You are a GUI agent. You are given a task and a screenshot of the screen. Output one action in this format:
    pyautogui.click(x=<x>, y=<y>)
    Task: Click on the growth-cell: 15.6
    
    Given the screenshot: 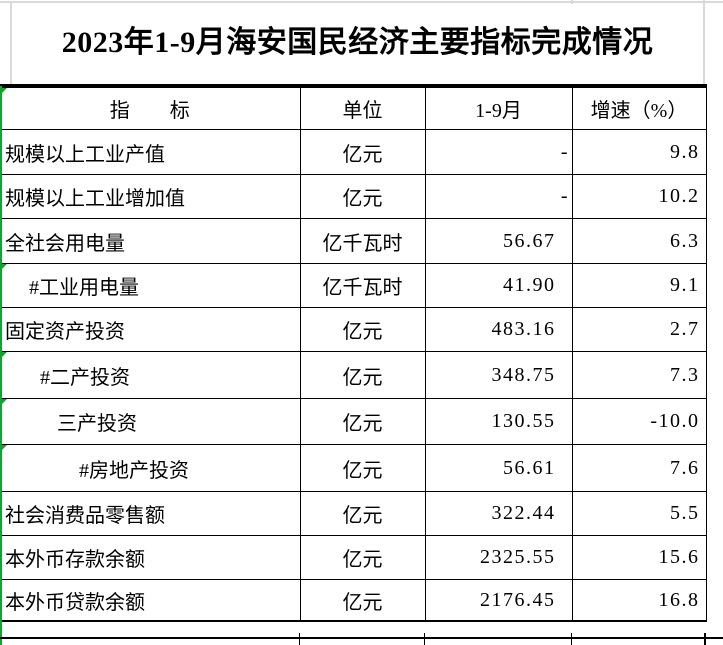 What is the action you would take?
    pyautogui.click(x=639, y=557)
    